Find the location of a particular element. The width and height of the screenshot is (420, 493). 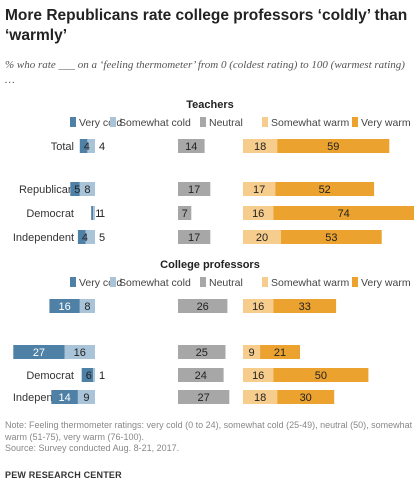

row-label: Total is located at coordinates (62, 147).